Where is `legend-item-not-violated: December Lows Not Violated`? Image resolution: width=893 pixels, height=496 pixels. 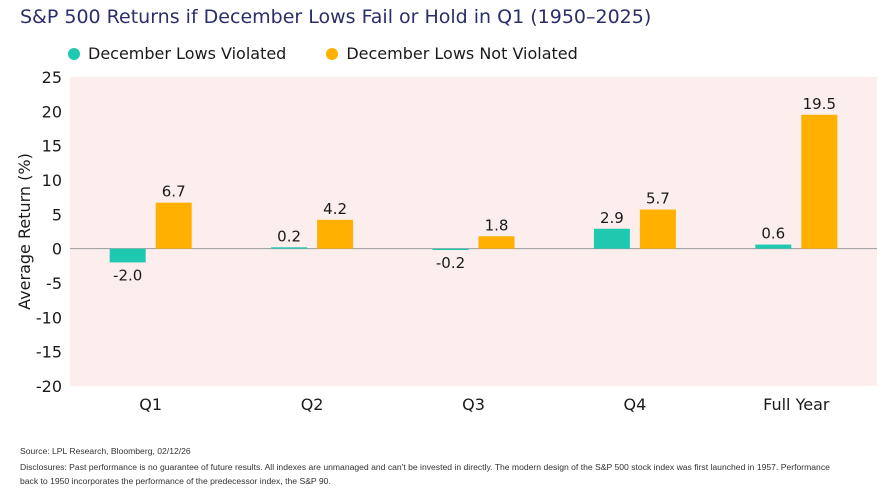 legend-item-not-violated: December Lows Not Violated is located at coordinates (452, 53).